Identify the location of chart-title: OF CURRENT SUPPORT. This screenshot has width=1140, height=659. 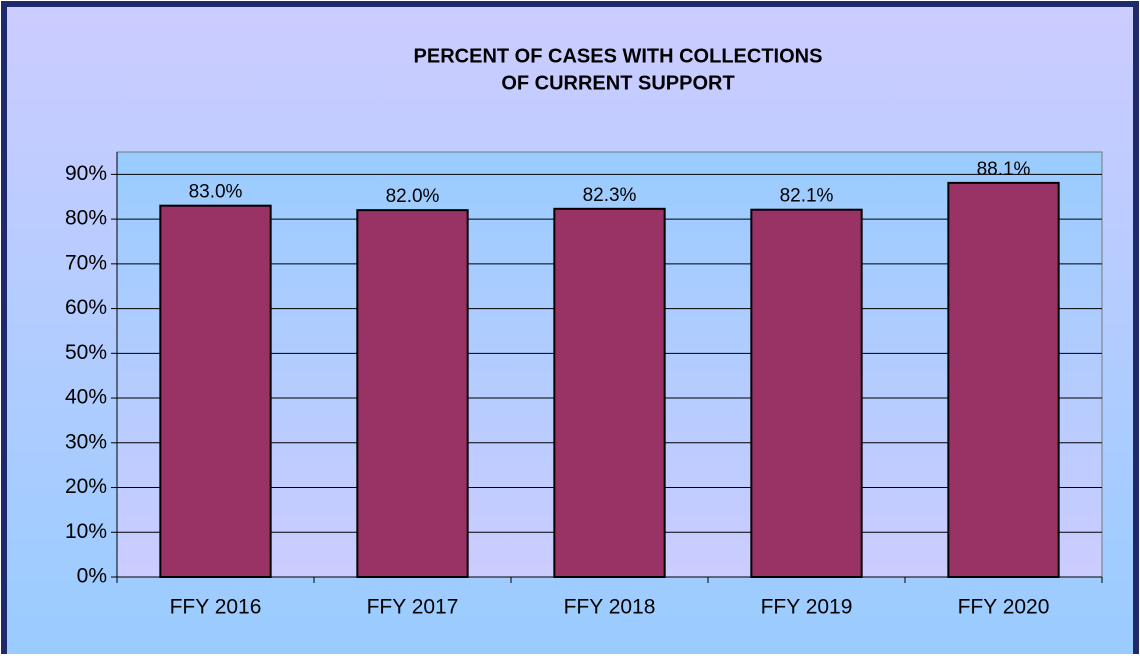
(617, 83).